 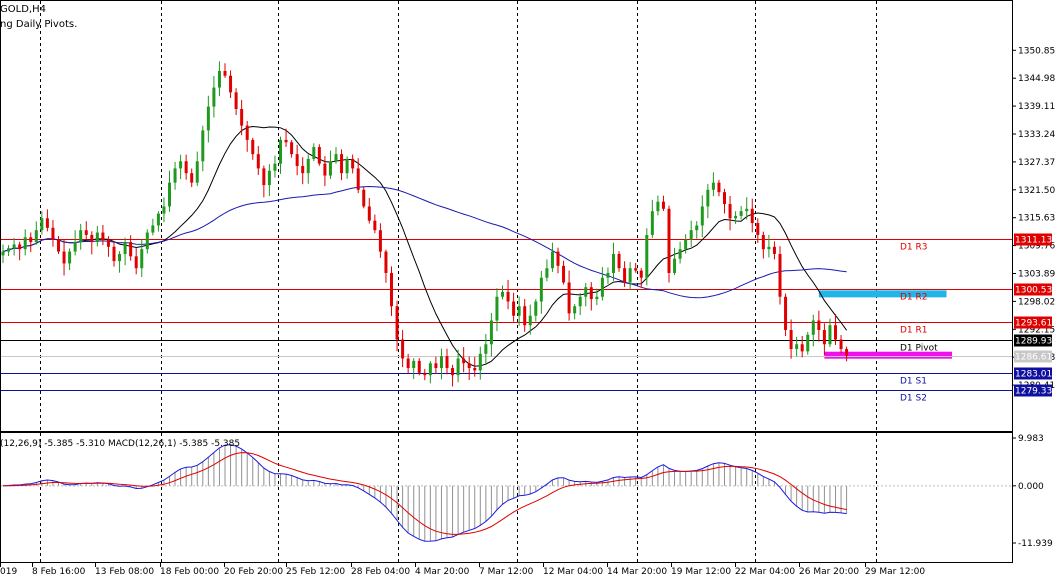 I want to click on macd-tick-label: 0.000, so click(x=1031, y=487).